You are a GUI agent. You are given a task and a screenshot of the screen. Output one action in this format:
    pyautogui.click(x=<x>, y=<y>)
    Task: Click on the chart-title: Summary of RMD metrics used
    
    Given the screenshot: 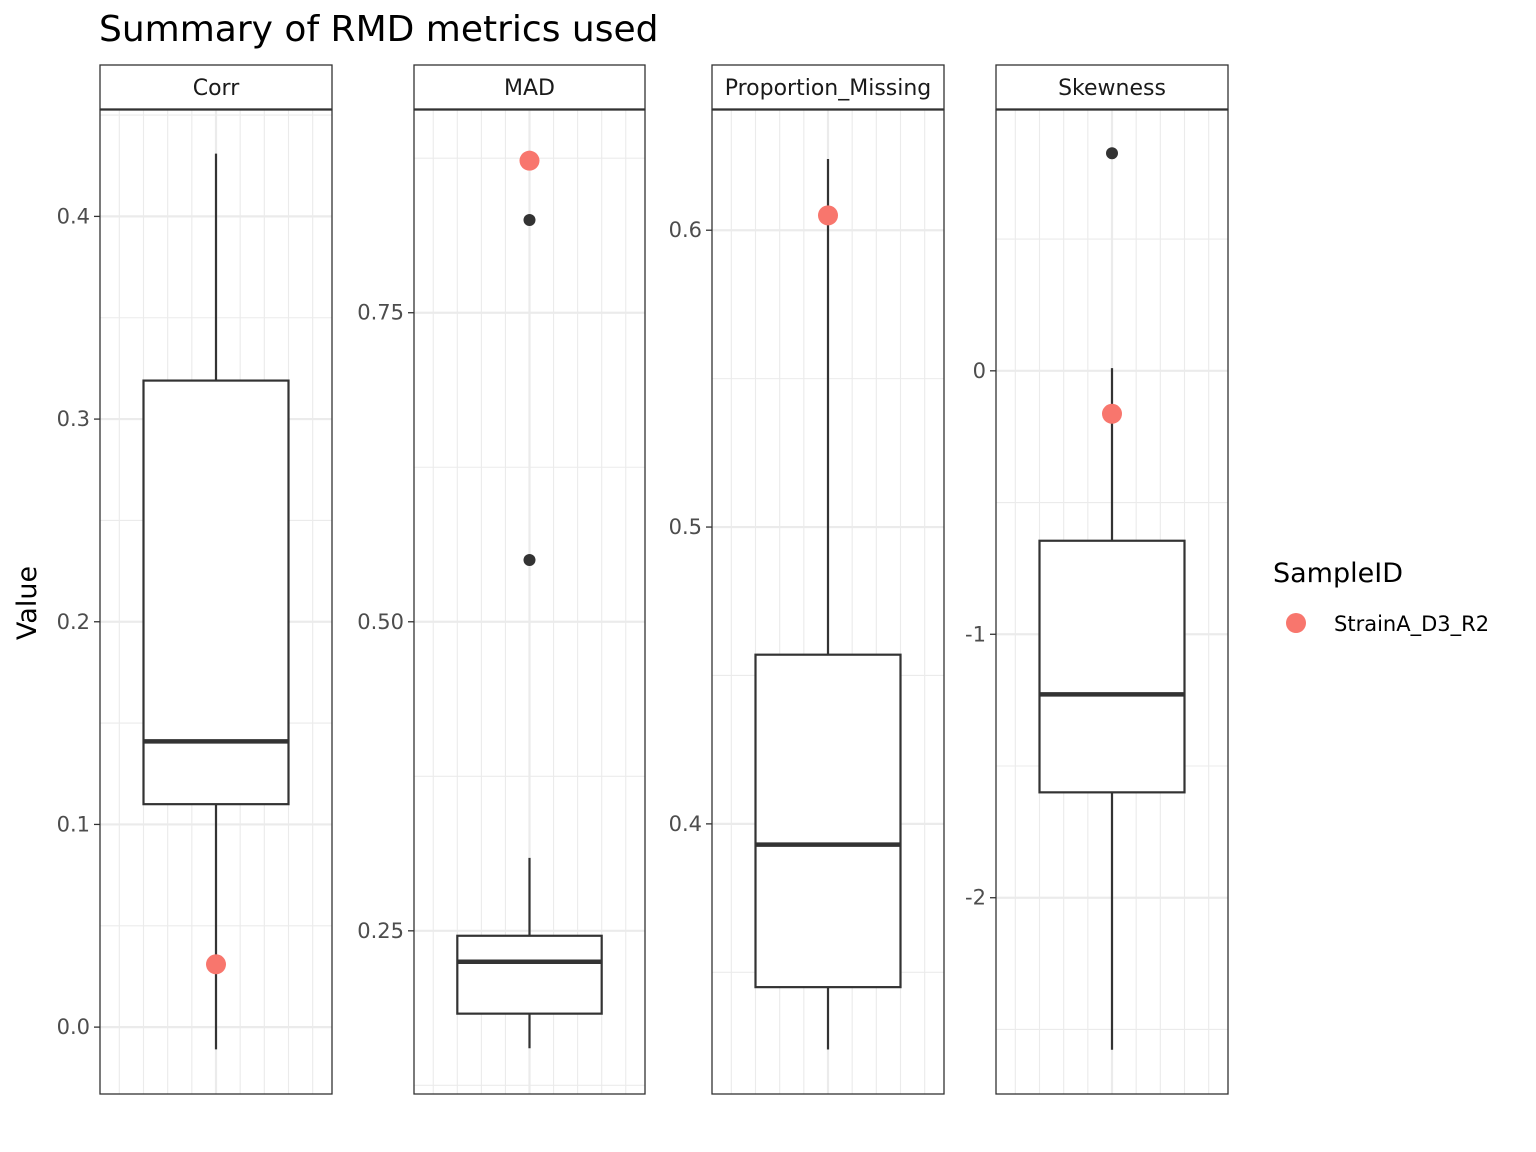 What is the action you would take?
    pyautogui.click(x=379, y=29)
    